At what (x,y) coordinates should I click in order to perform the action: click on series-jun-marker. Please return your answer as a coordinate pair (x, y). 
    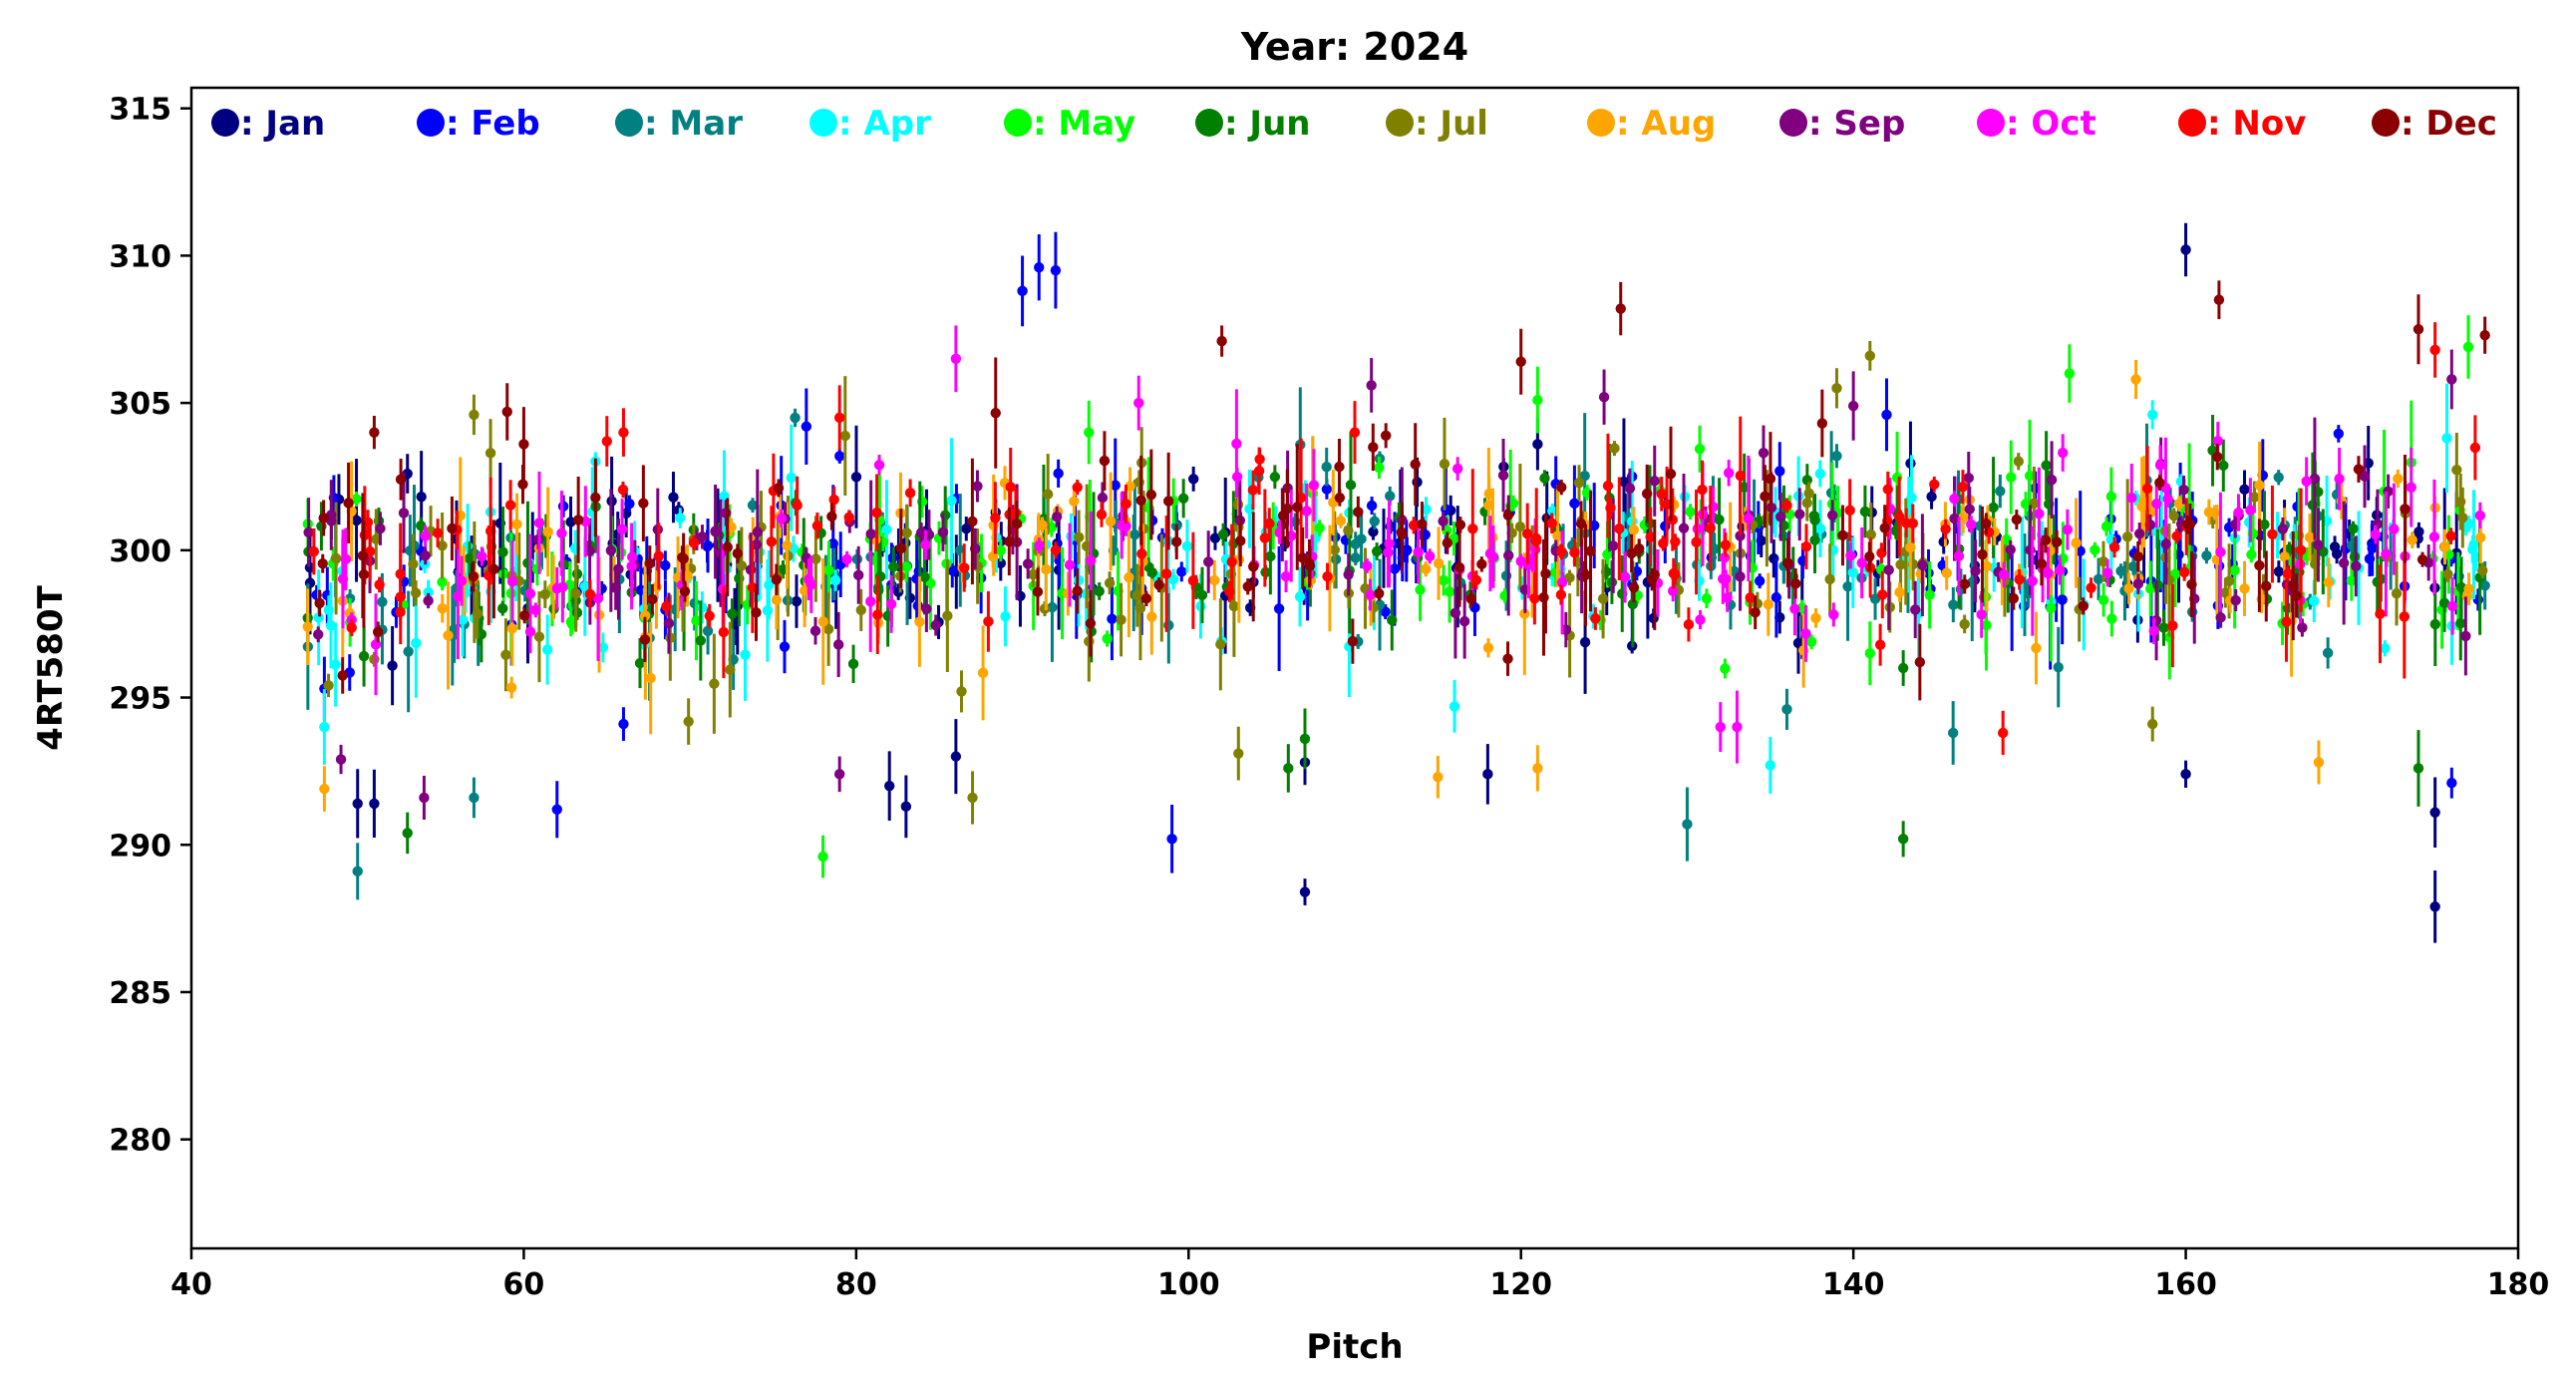
    Looking at the image, I should click on (470, 558).